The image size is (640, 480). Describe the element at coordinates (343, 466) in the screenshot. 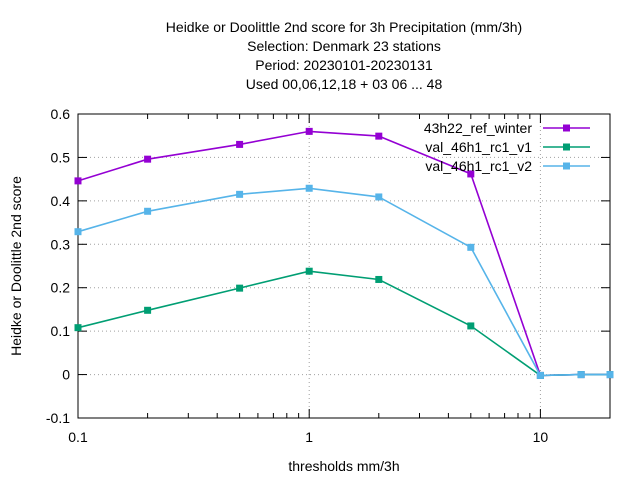

I see `x-axis-label: thresholds mm/3h` at that location.